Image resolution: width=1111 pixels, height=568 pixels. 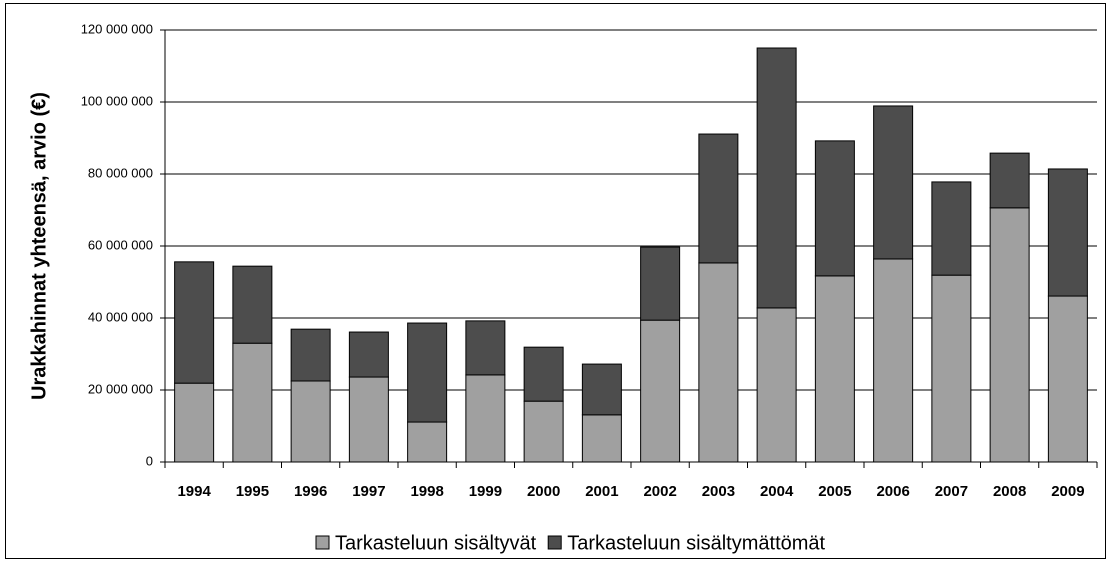 I want to click on y-tick-label: 60 000 000, so click(x=120, y=244).